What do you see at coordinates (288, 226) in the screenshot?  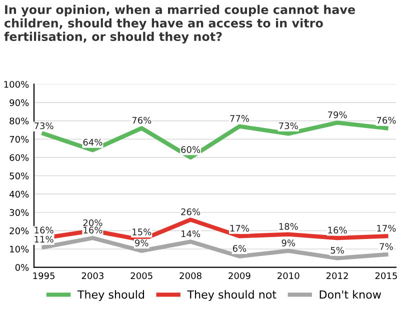 I see `data-label: 18%` at bounding box center [288, 226].